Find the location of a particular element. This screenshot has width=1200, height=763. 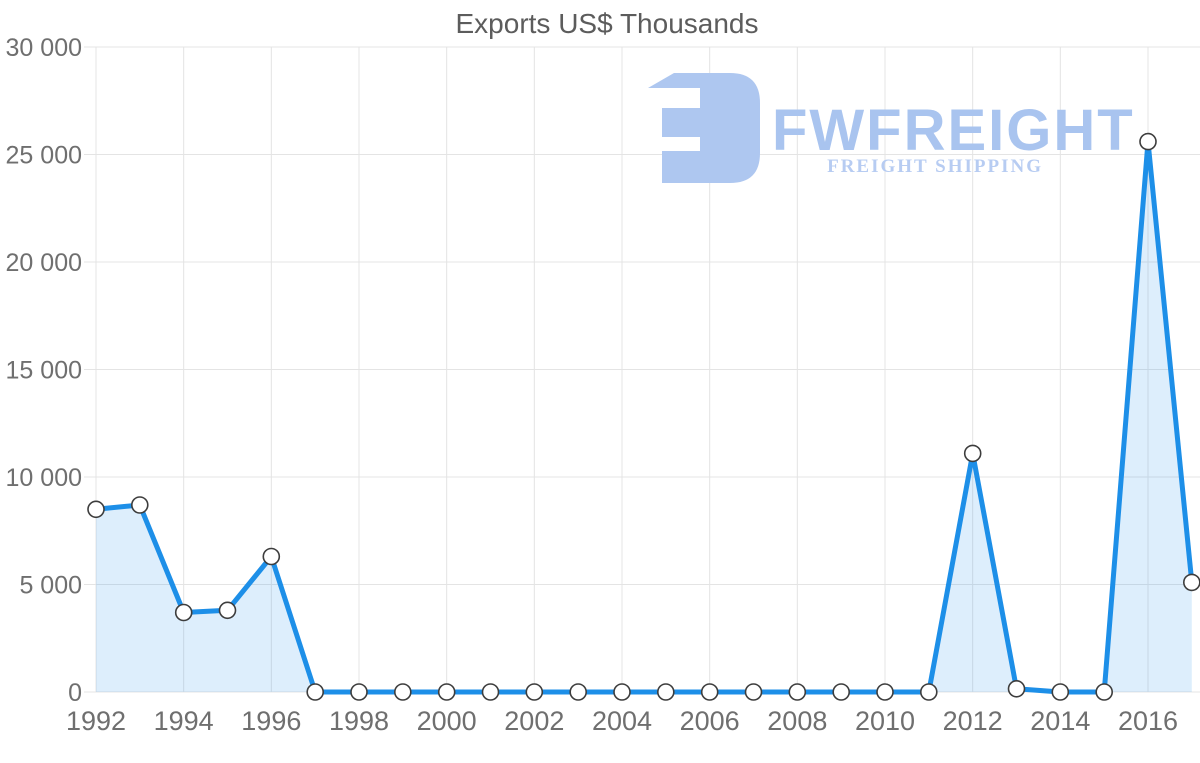

y-tick-label: 25 000 is located at coordinates (44, 156).